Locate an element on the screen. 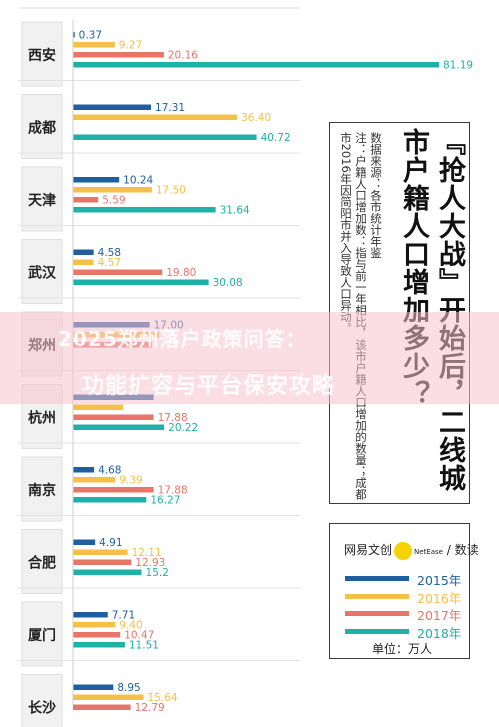  value-label: 15.64 is located at coordinates (163, 698).